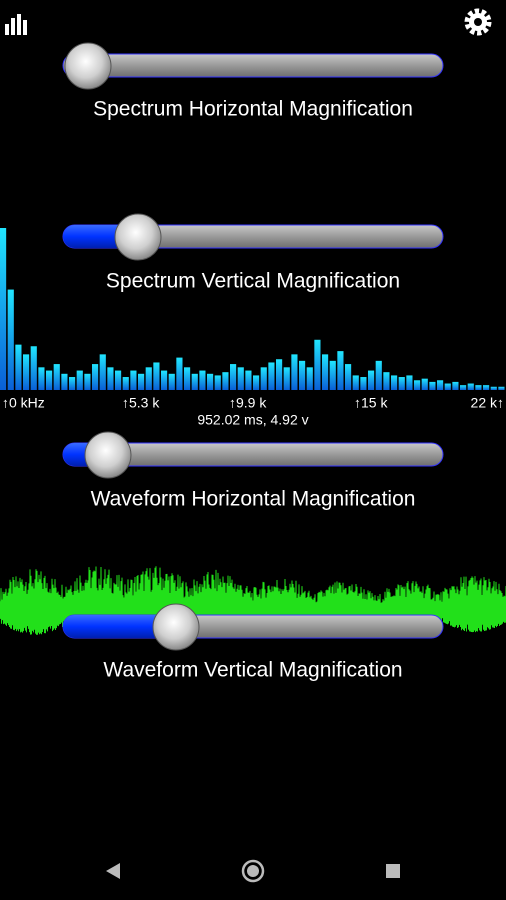 Image resolution: width=506 pixels, height=900 pixels. I want to click on back-button, so click(113, 871).